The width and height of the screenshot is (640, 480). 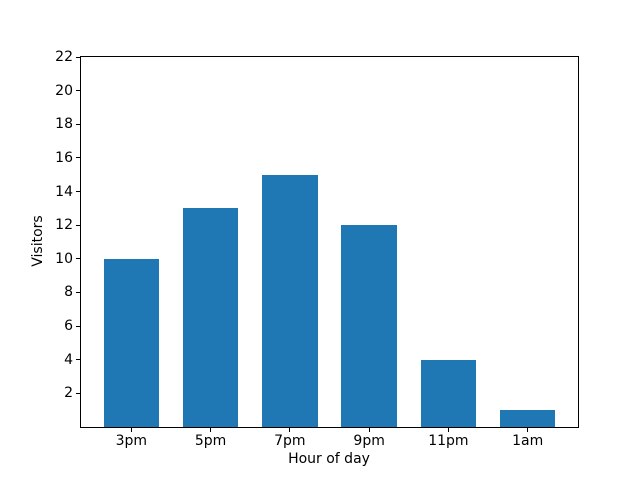 What do you see at coordinates (68, 393) in the screenshot?
I see `y-tick-label: 2` at bounding box center [68, 393].